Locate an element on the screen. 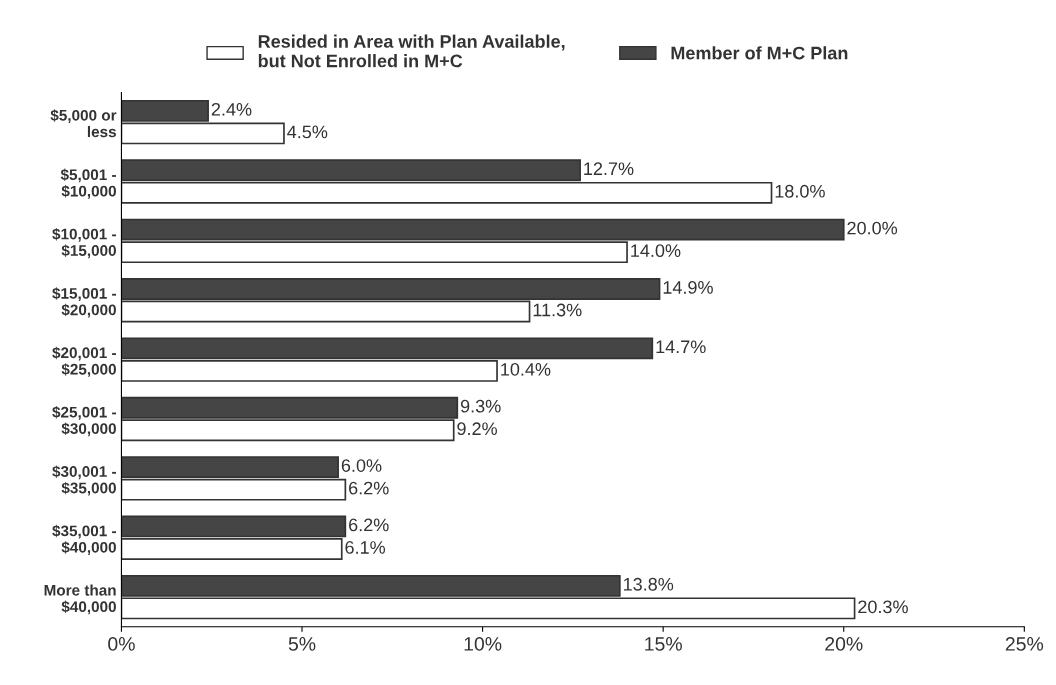  x-tick-label: 20% is located at coordinates (844, 644).